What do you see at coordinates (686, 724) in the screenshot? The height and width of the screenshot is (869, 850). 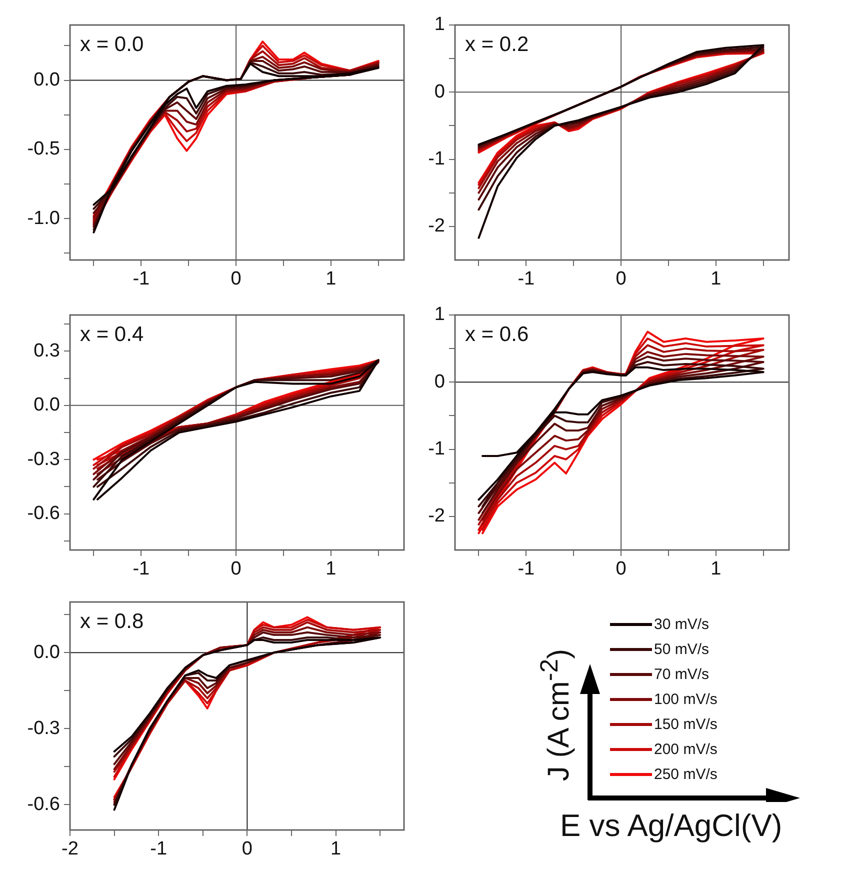 I see `legend-label: 150 mV/s` at bounding box center [686, 724].